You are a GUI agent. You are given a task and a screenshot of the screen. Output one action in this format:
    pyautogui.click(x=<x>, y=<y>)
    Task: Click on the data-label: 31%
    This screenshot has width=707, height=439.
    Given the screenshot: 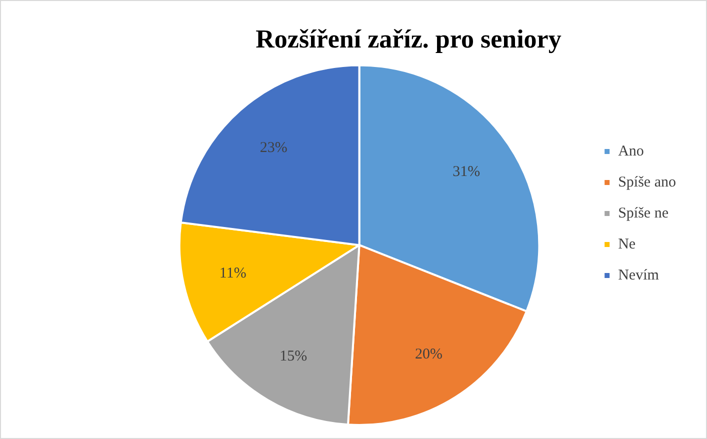 What is the action you would take?
    pyautogui.click(x=466, y=172)
    